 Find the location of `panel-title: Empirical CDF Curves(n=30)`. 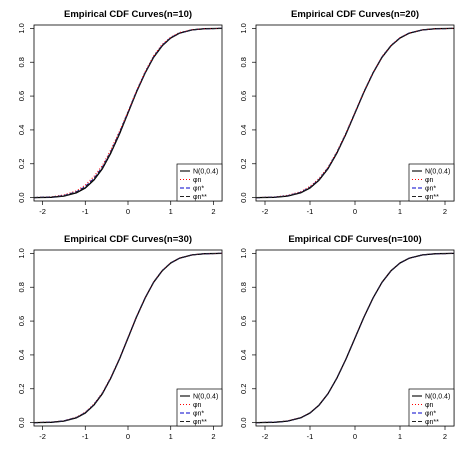

panel-title: Empirical CDF Curves(n=30) is located at coordinates (128, 239).